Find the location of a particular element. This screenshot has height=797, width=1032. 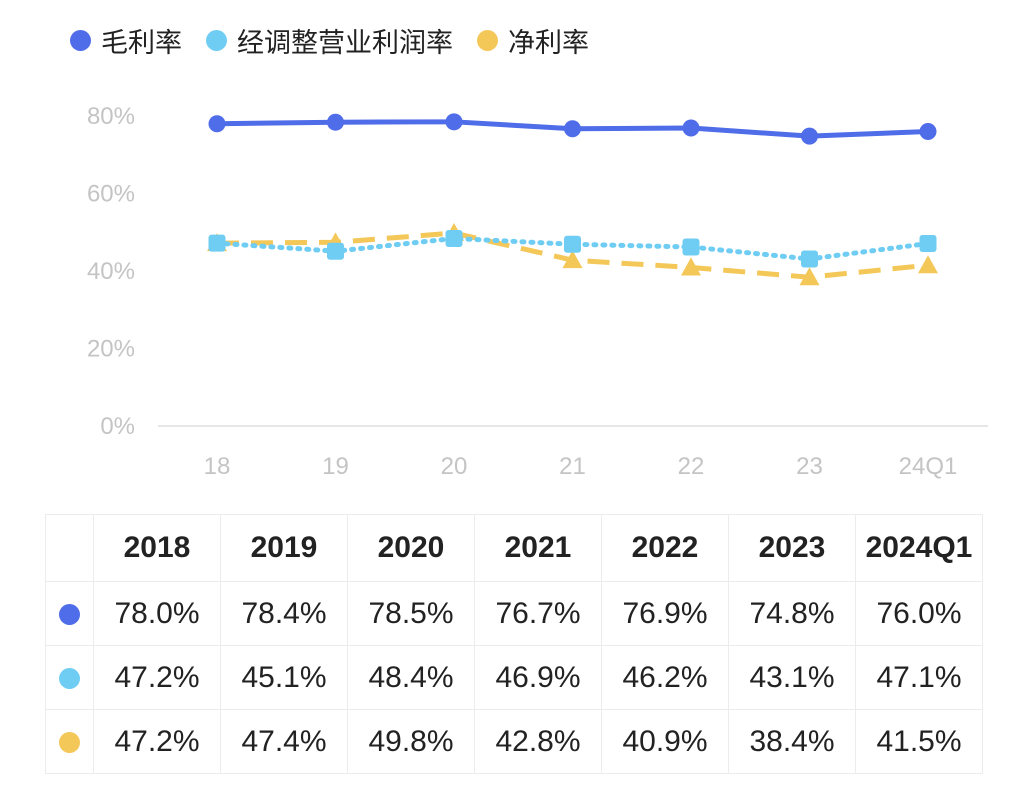

table-cell: 45.1% is located at coordinates (284, 677).